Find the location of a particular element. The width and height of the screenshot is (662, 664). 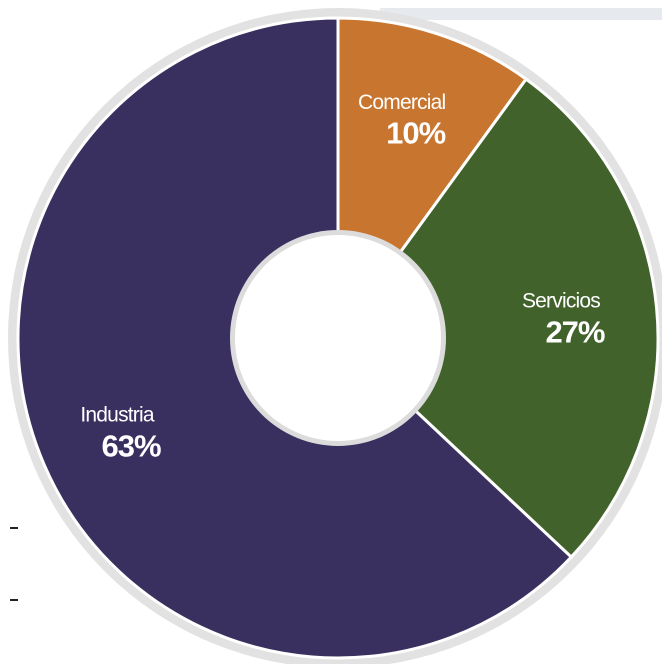

slice-name: Comercial is located at coordinates (401, 102).